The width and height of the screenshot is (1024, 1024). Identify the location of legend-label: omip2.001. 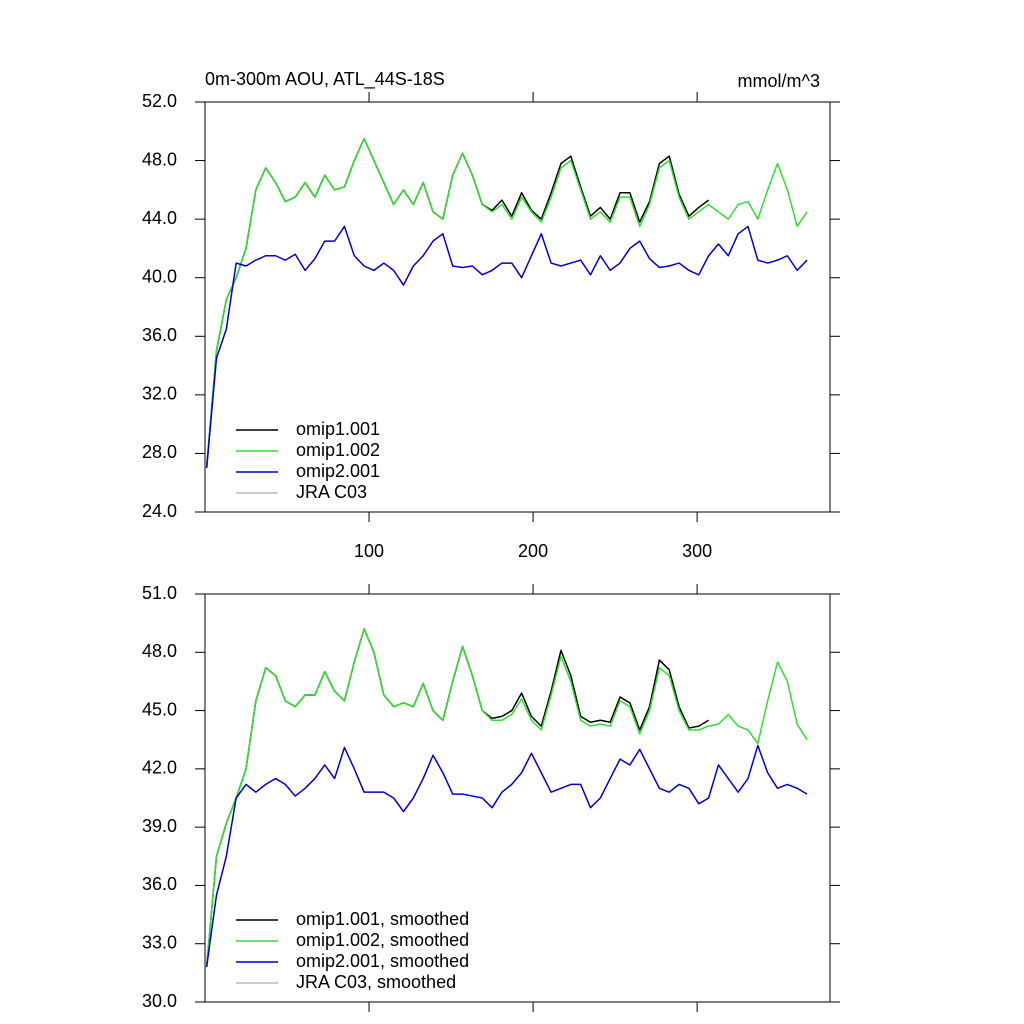
(338, 471).